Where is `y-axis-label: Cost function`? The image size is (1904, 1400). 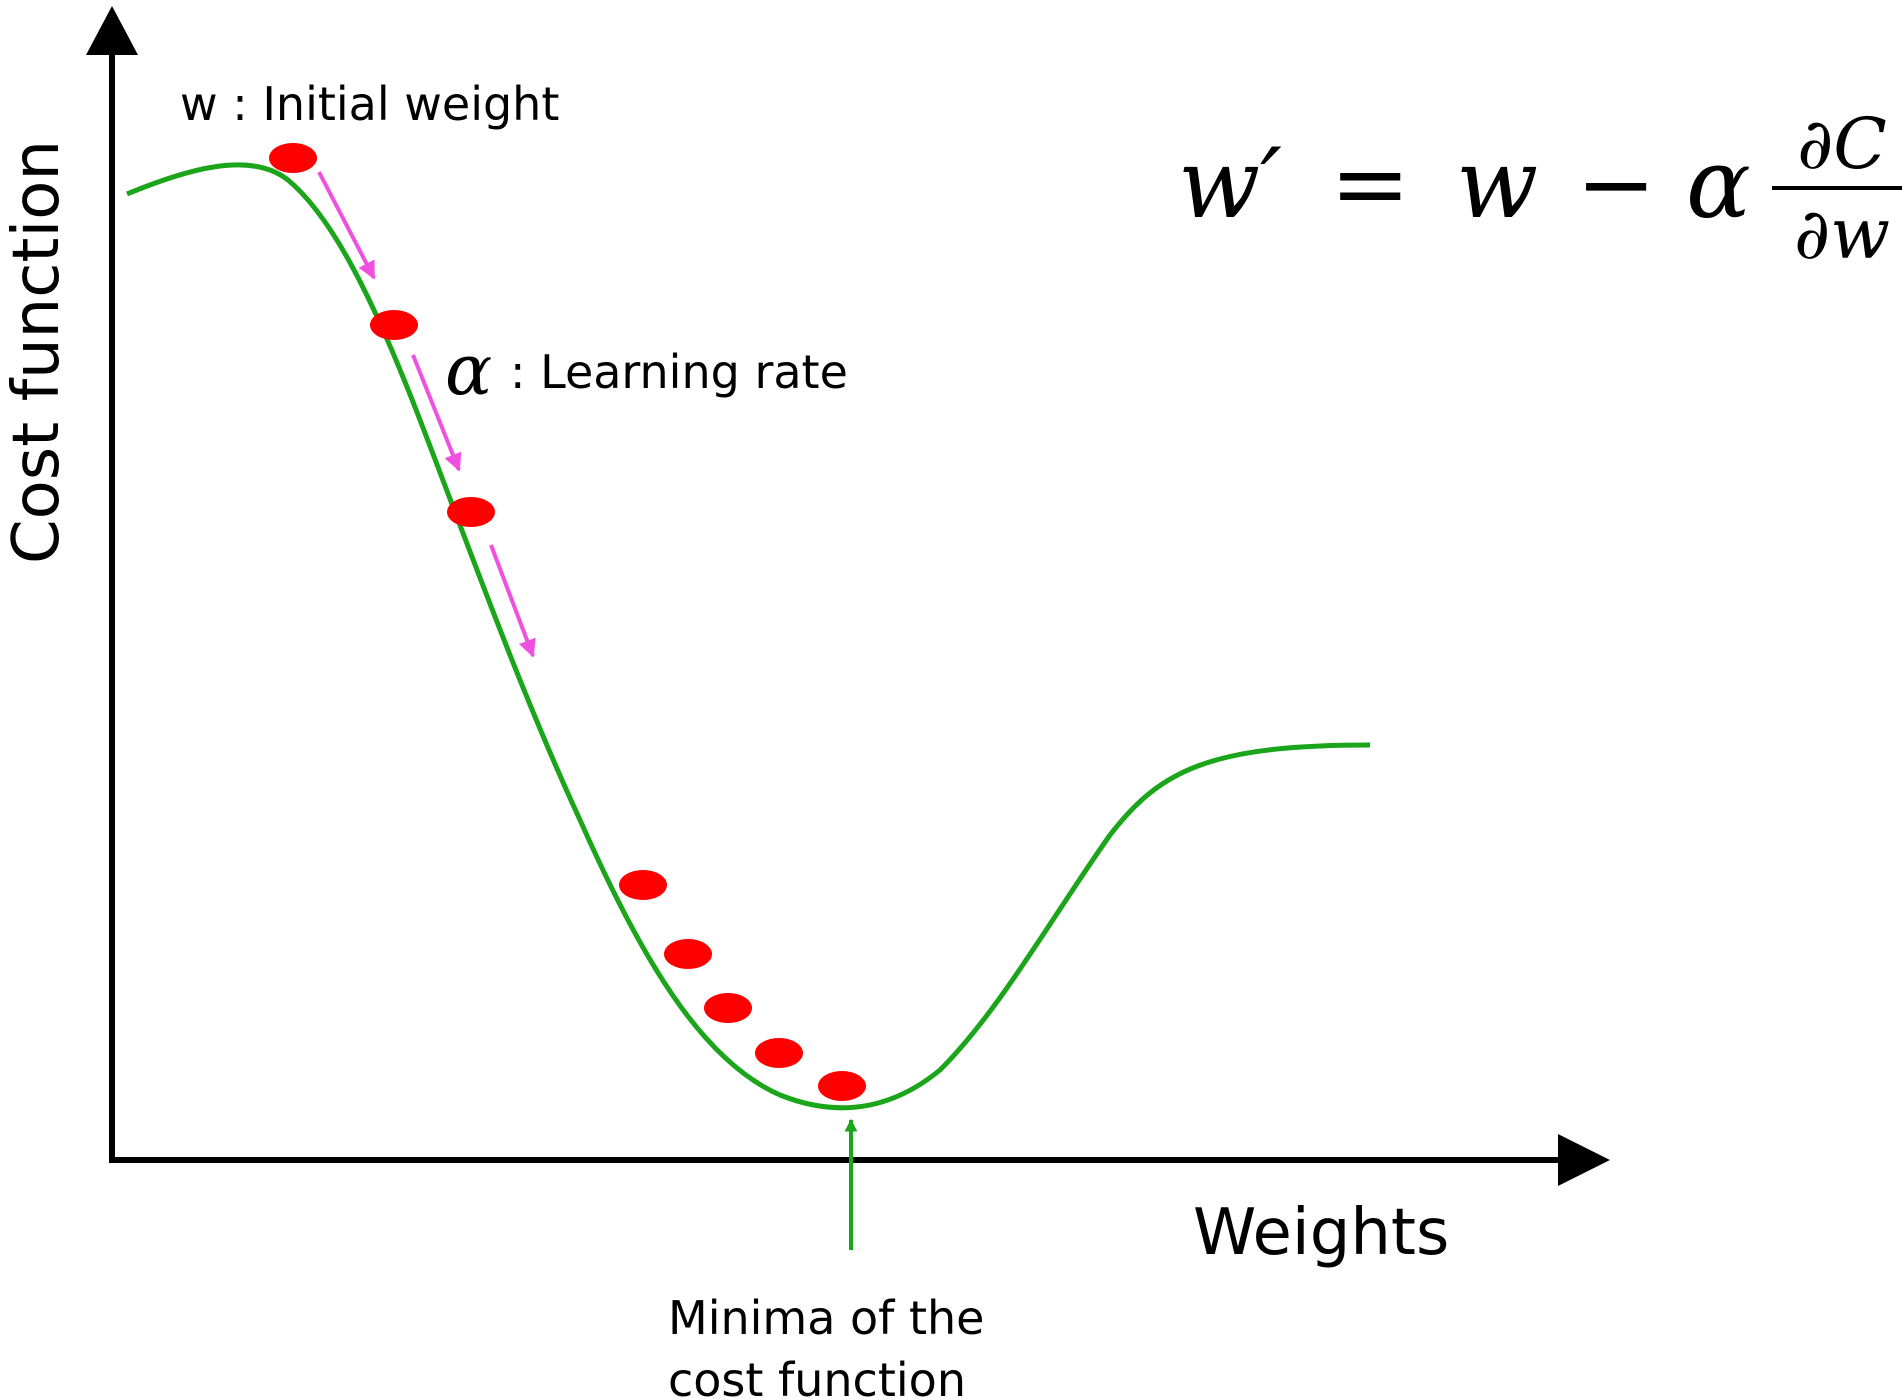
y-axis-label: Cost function is located at coordinates (37, 352).